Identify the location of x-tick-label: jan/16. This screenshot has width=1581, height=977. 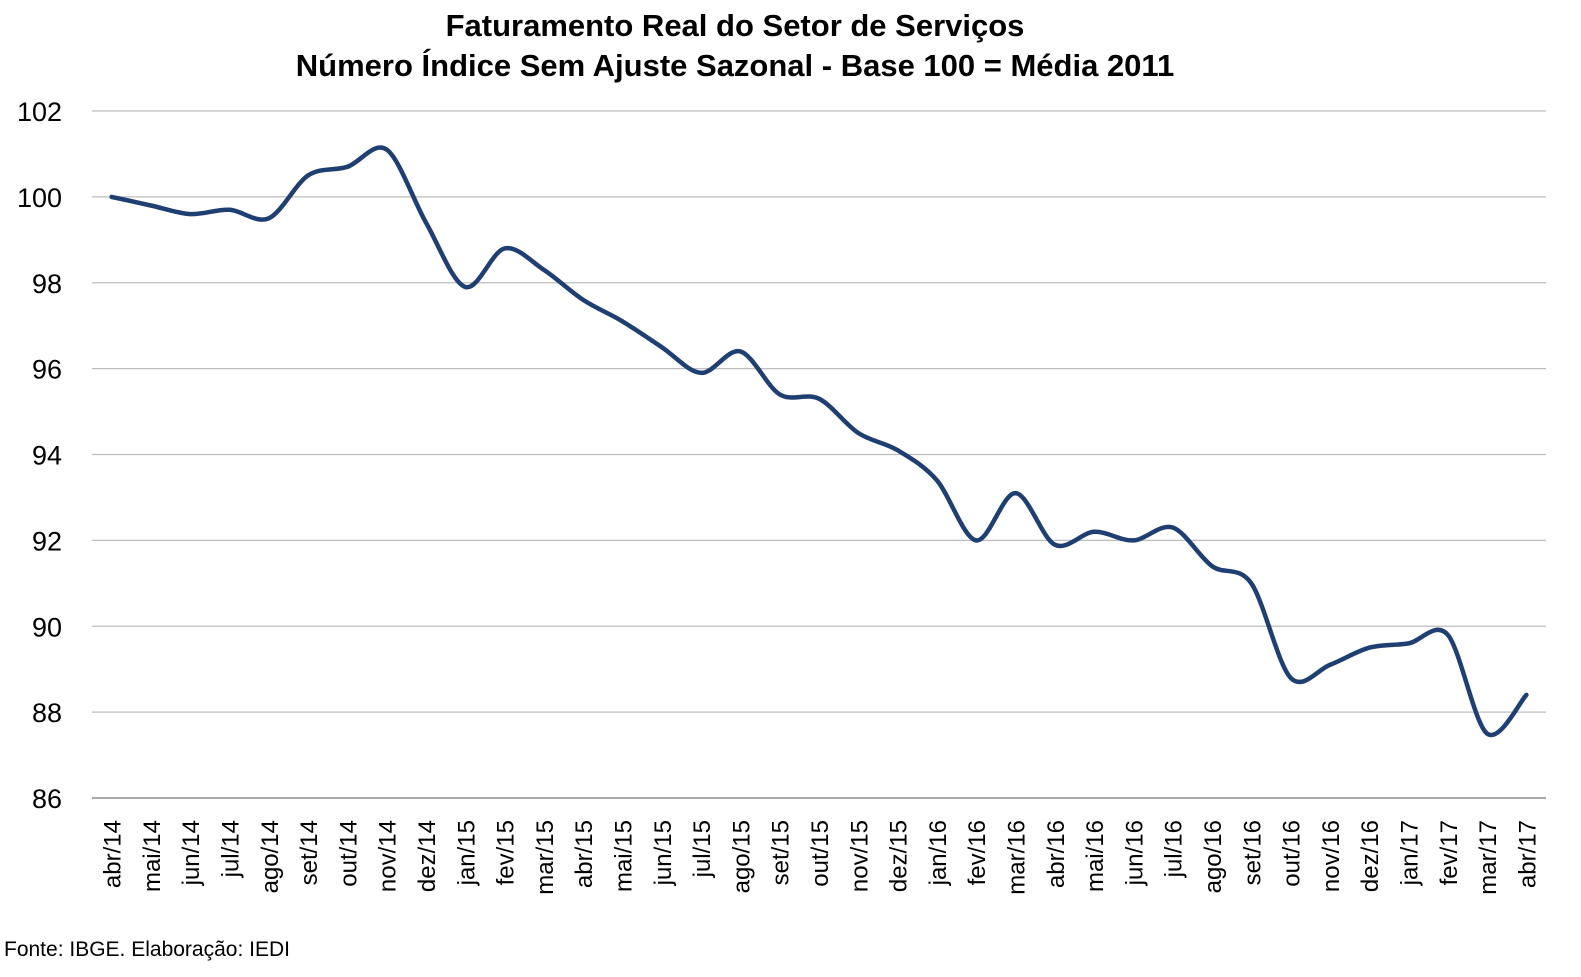
(938, 853).